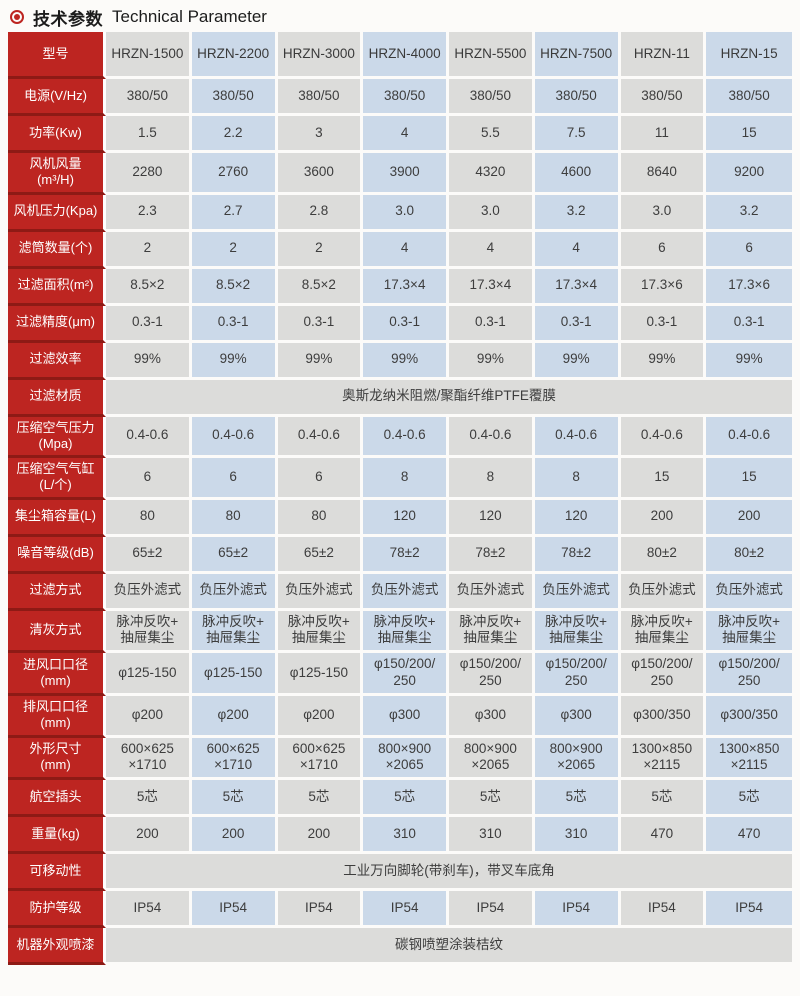 The height and width of the screenshot is (996, 800). I want to click on spec-cell: 3600, so click(320, 174).